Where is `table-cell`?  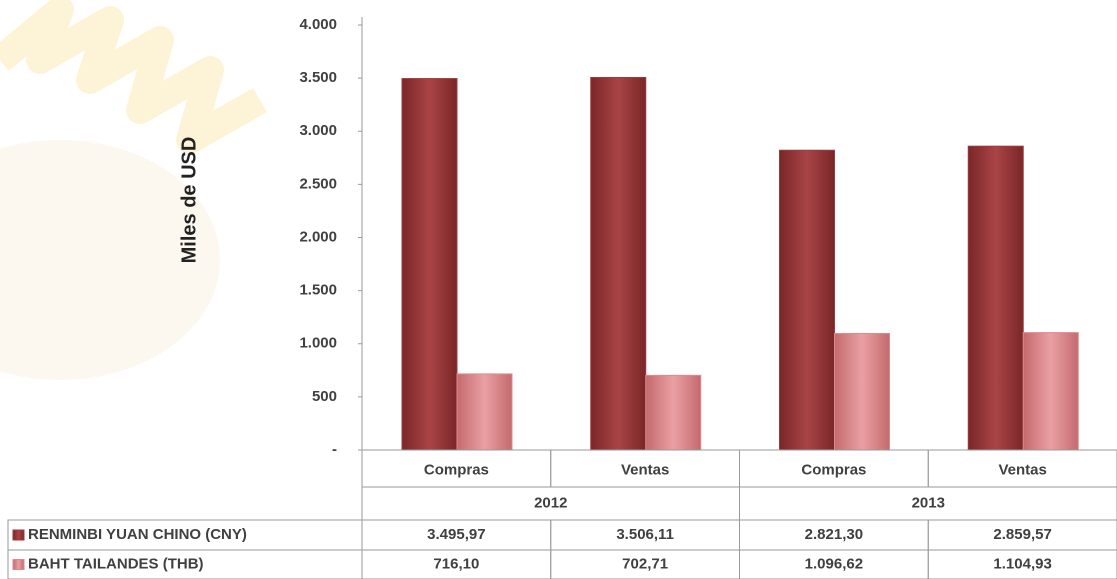
table-cell is located at coordinates (1022, 564).